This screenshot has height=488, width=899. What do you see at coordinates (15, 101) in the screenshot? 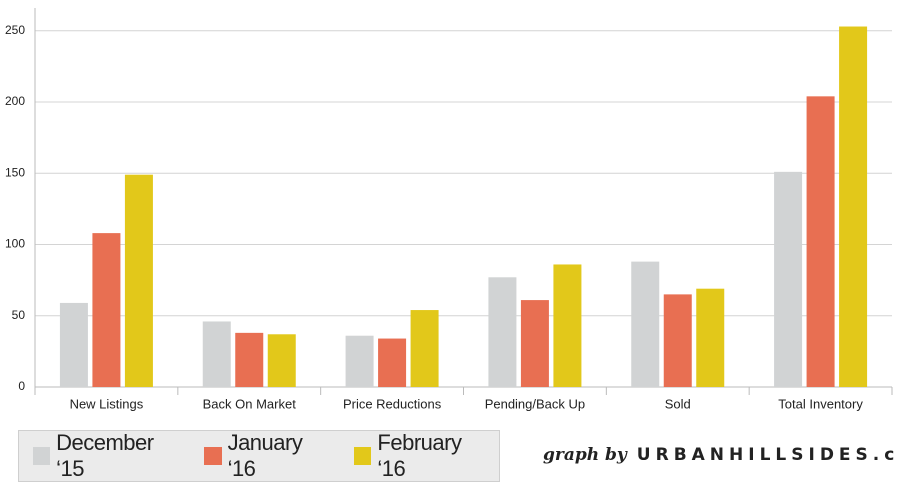
I see `y-tick-label: 200` at bounding box center [15, 101].